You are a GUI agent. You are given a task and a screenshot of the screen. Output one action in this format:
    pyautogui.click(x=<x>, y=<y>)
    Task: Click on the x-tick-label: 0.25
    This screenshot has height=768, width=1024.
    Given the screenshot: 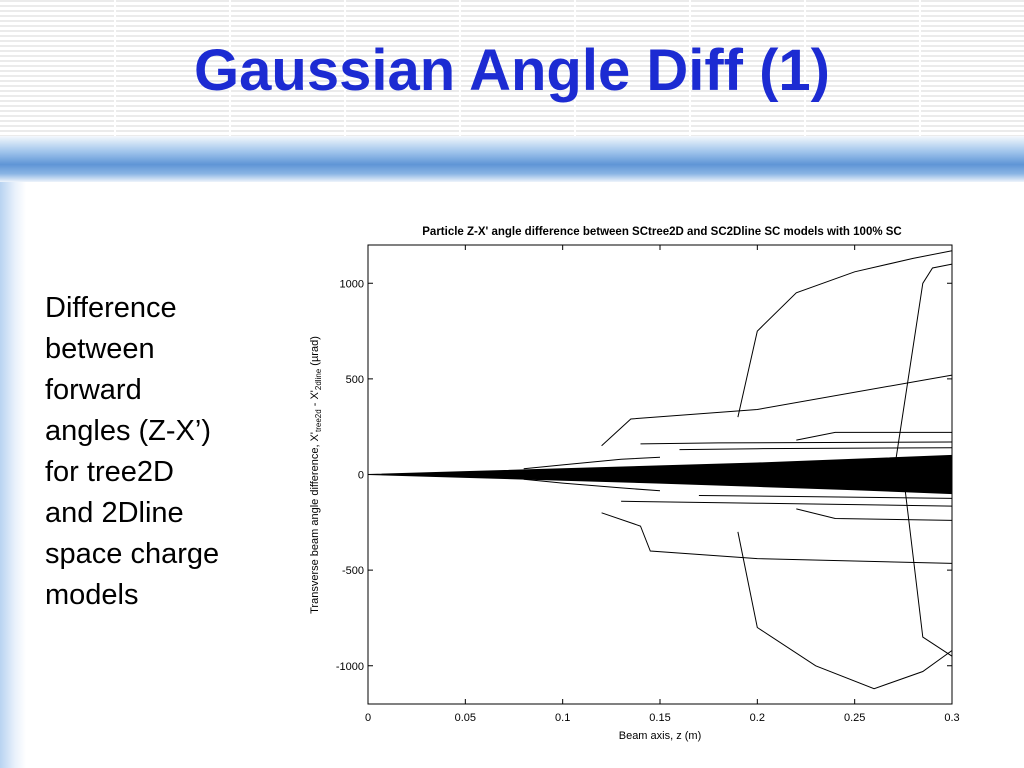 What is the action you would take?
    pyautogui.click(x=854, y=718)
    